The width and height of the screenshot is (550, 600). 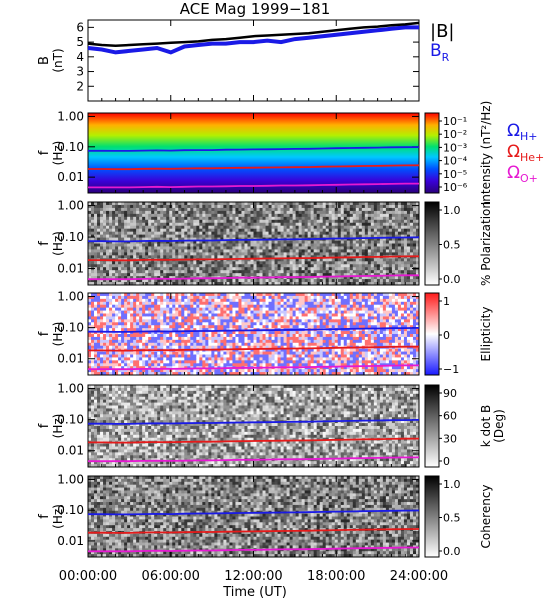 What do you see at coordinates (58, 153) in the screenshot?
I see `y-axis-unit: (Hz)` at bounding box center [58, 153].